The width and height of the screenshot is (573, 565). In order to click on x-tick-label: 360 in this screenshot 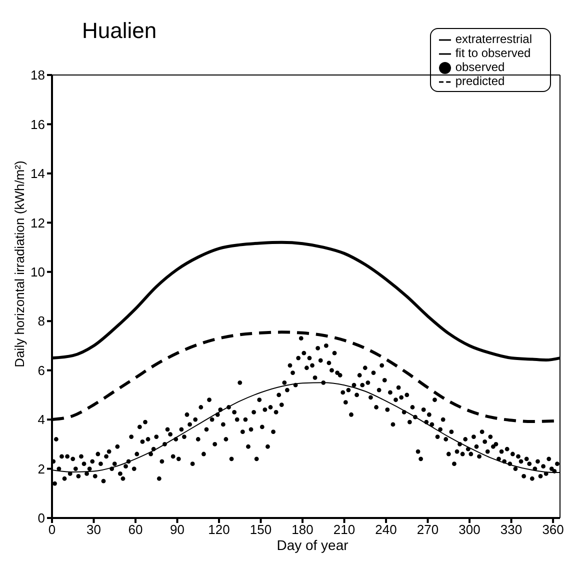, I will do `click(553, 530)`.